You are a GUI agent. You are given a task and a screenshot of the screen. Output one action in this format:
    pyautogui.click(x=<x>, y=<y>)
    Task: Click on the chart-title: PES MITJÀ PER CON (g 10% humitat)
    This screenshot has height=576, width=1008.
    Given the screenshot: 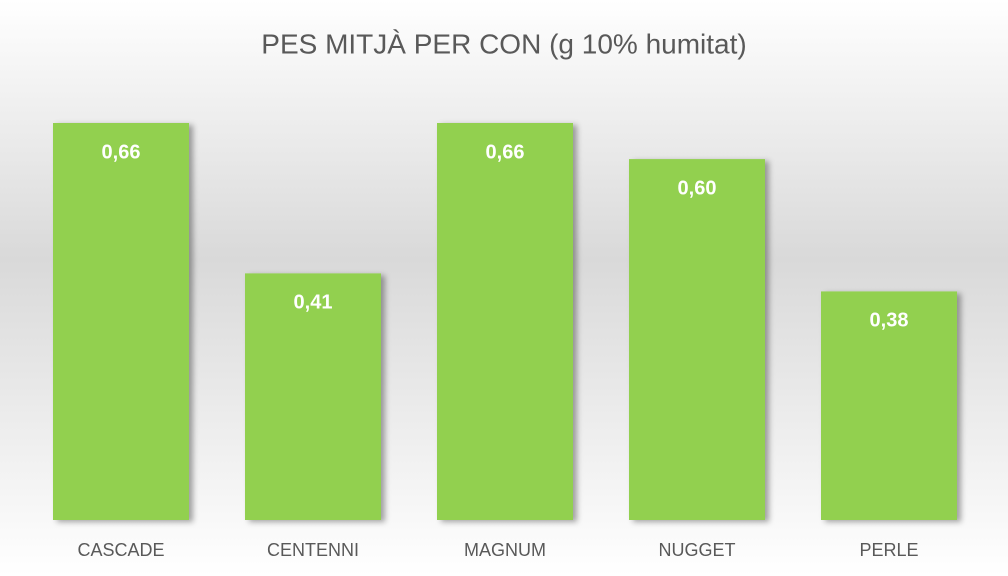 What is the action you would take?
    pyautogui.click(x=503, y=43)
    